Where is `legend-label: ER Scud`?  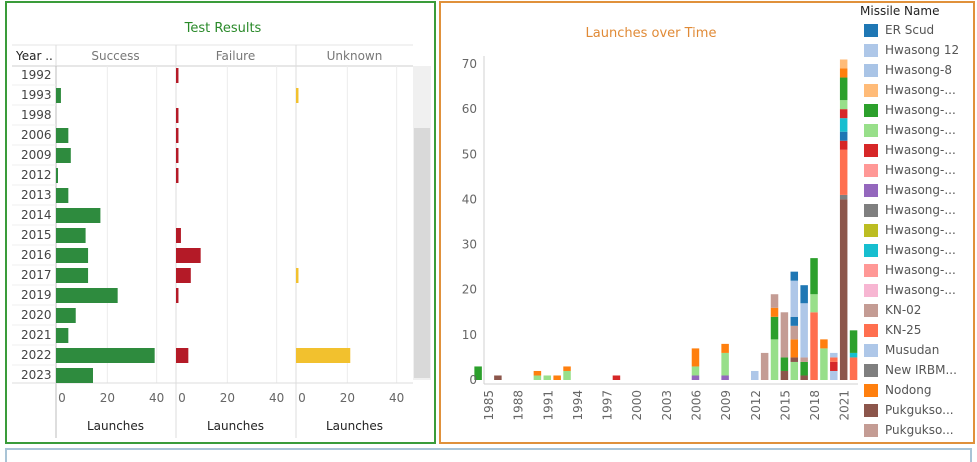 legend-label: ER Scud is located at coordinates (910, 30).